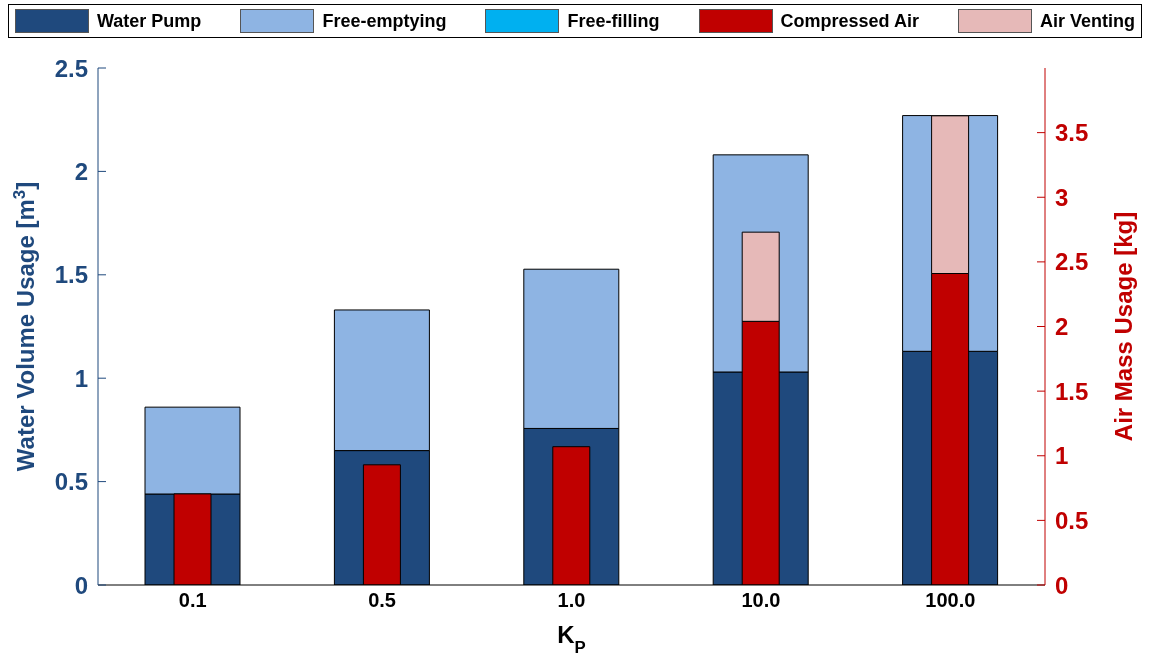 Image resolution: width=1150 pixels, height=665 pixels. I want to click on x-axis-title: K$_{P}$, so click(571, 639).